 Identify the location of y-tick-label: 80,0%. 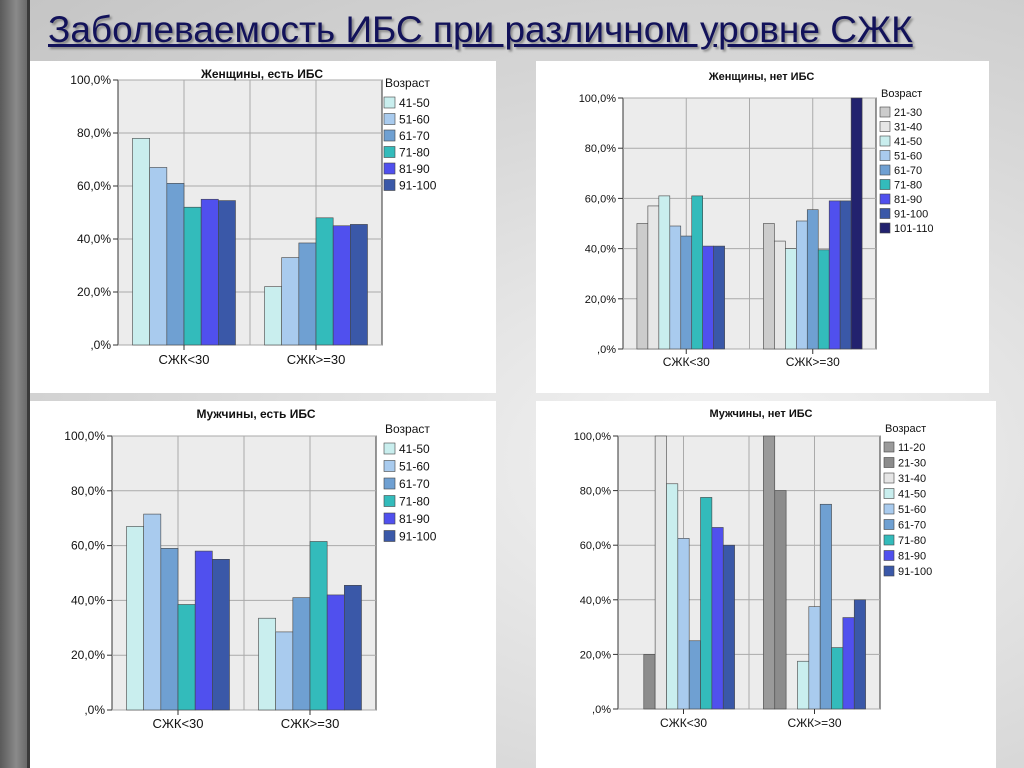
(88, 491).